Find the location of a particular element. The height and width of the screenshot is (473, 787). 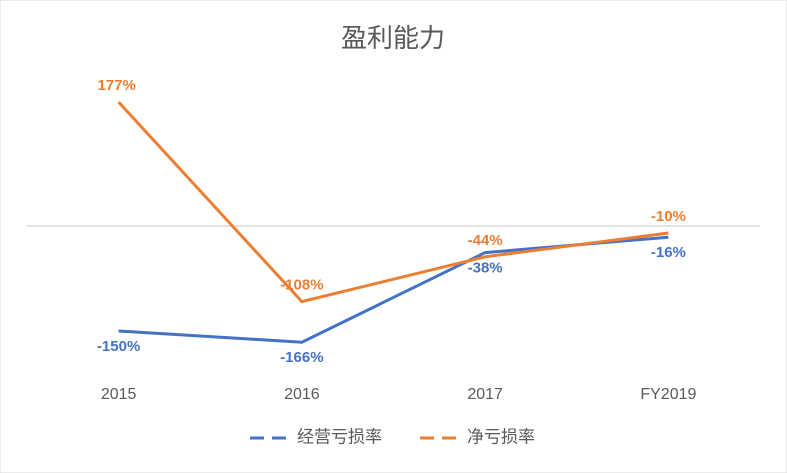

chart-title: 盈利能力 is located at coordinates (393, 38).